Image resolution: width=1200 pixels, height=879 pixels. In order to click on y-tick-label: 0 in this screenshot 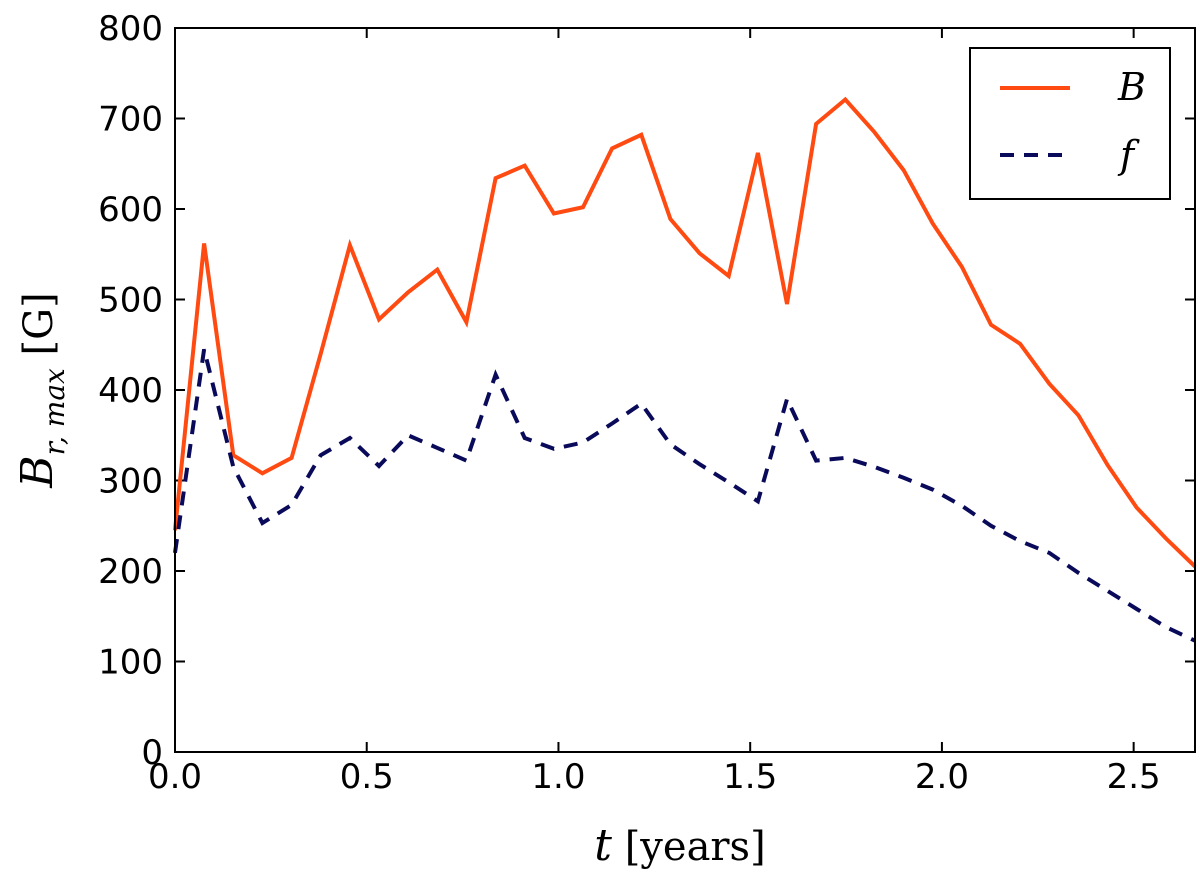, I will do `click(152, 753)`.